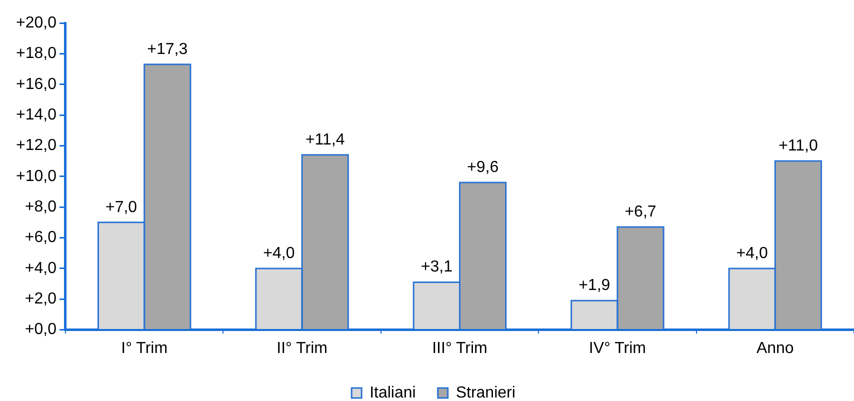 This screenshot has height=401, width=854. What do you see at coordinates (483, 167) in the screenshot?
I see `data-label: +9,6` at bounding box center [483, 167].